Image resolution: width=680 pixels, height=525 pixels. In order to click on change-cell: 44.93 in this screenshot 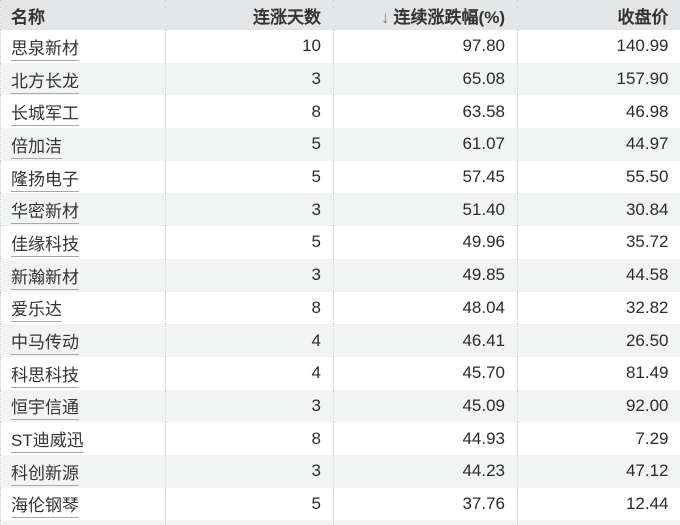, I will do `click(425, 438)`.